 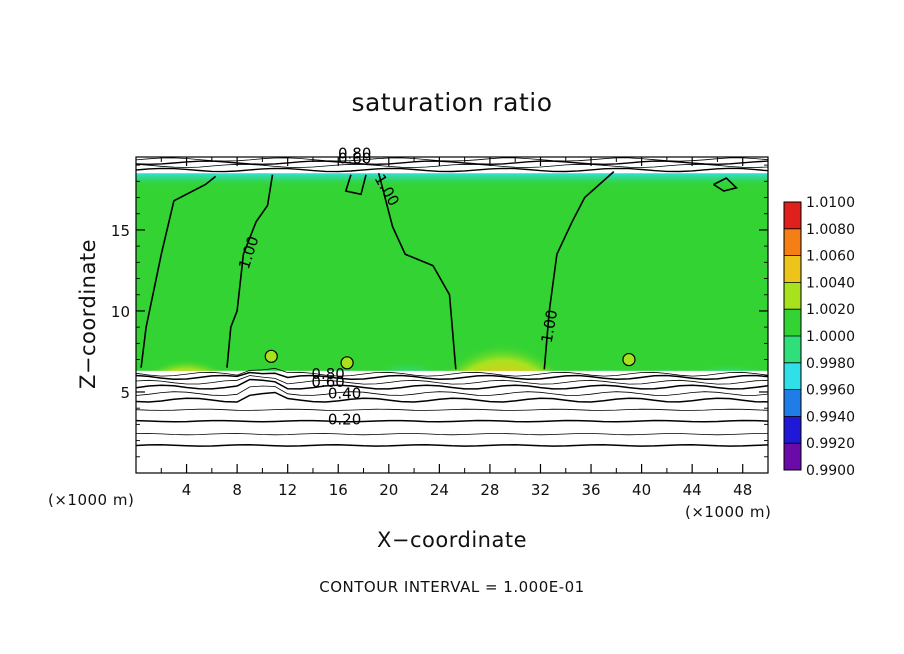 What do you see at coordinates (452, 587) in the screenshot?
I see `contour-interval-note: CONTOUR INTERVAL = 1.000E-01` at bounding box center [452, 587].